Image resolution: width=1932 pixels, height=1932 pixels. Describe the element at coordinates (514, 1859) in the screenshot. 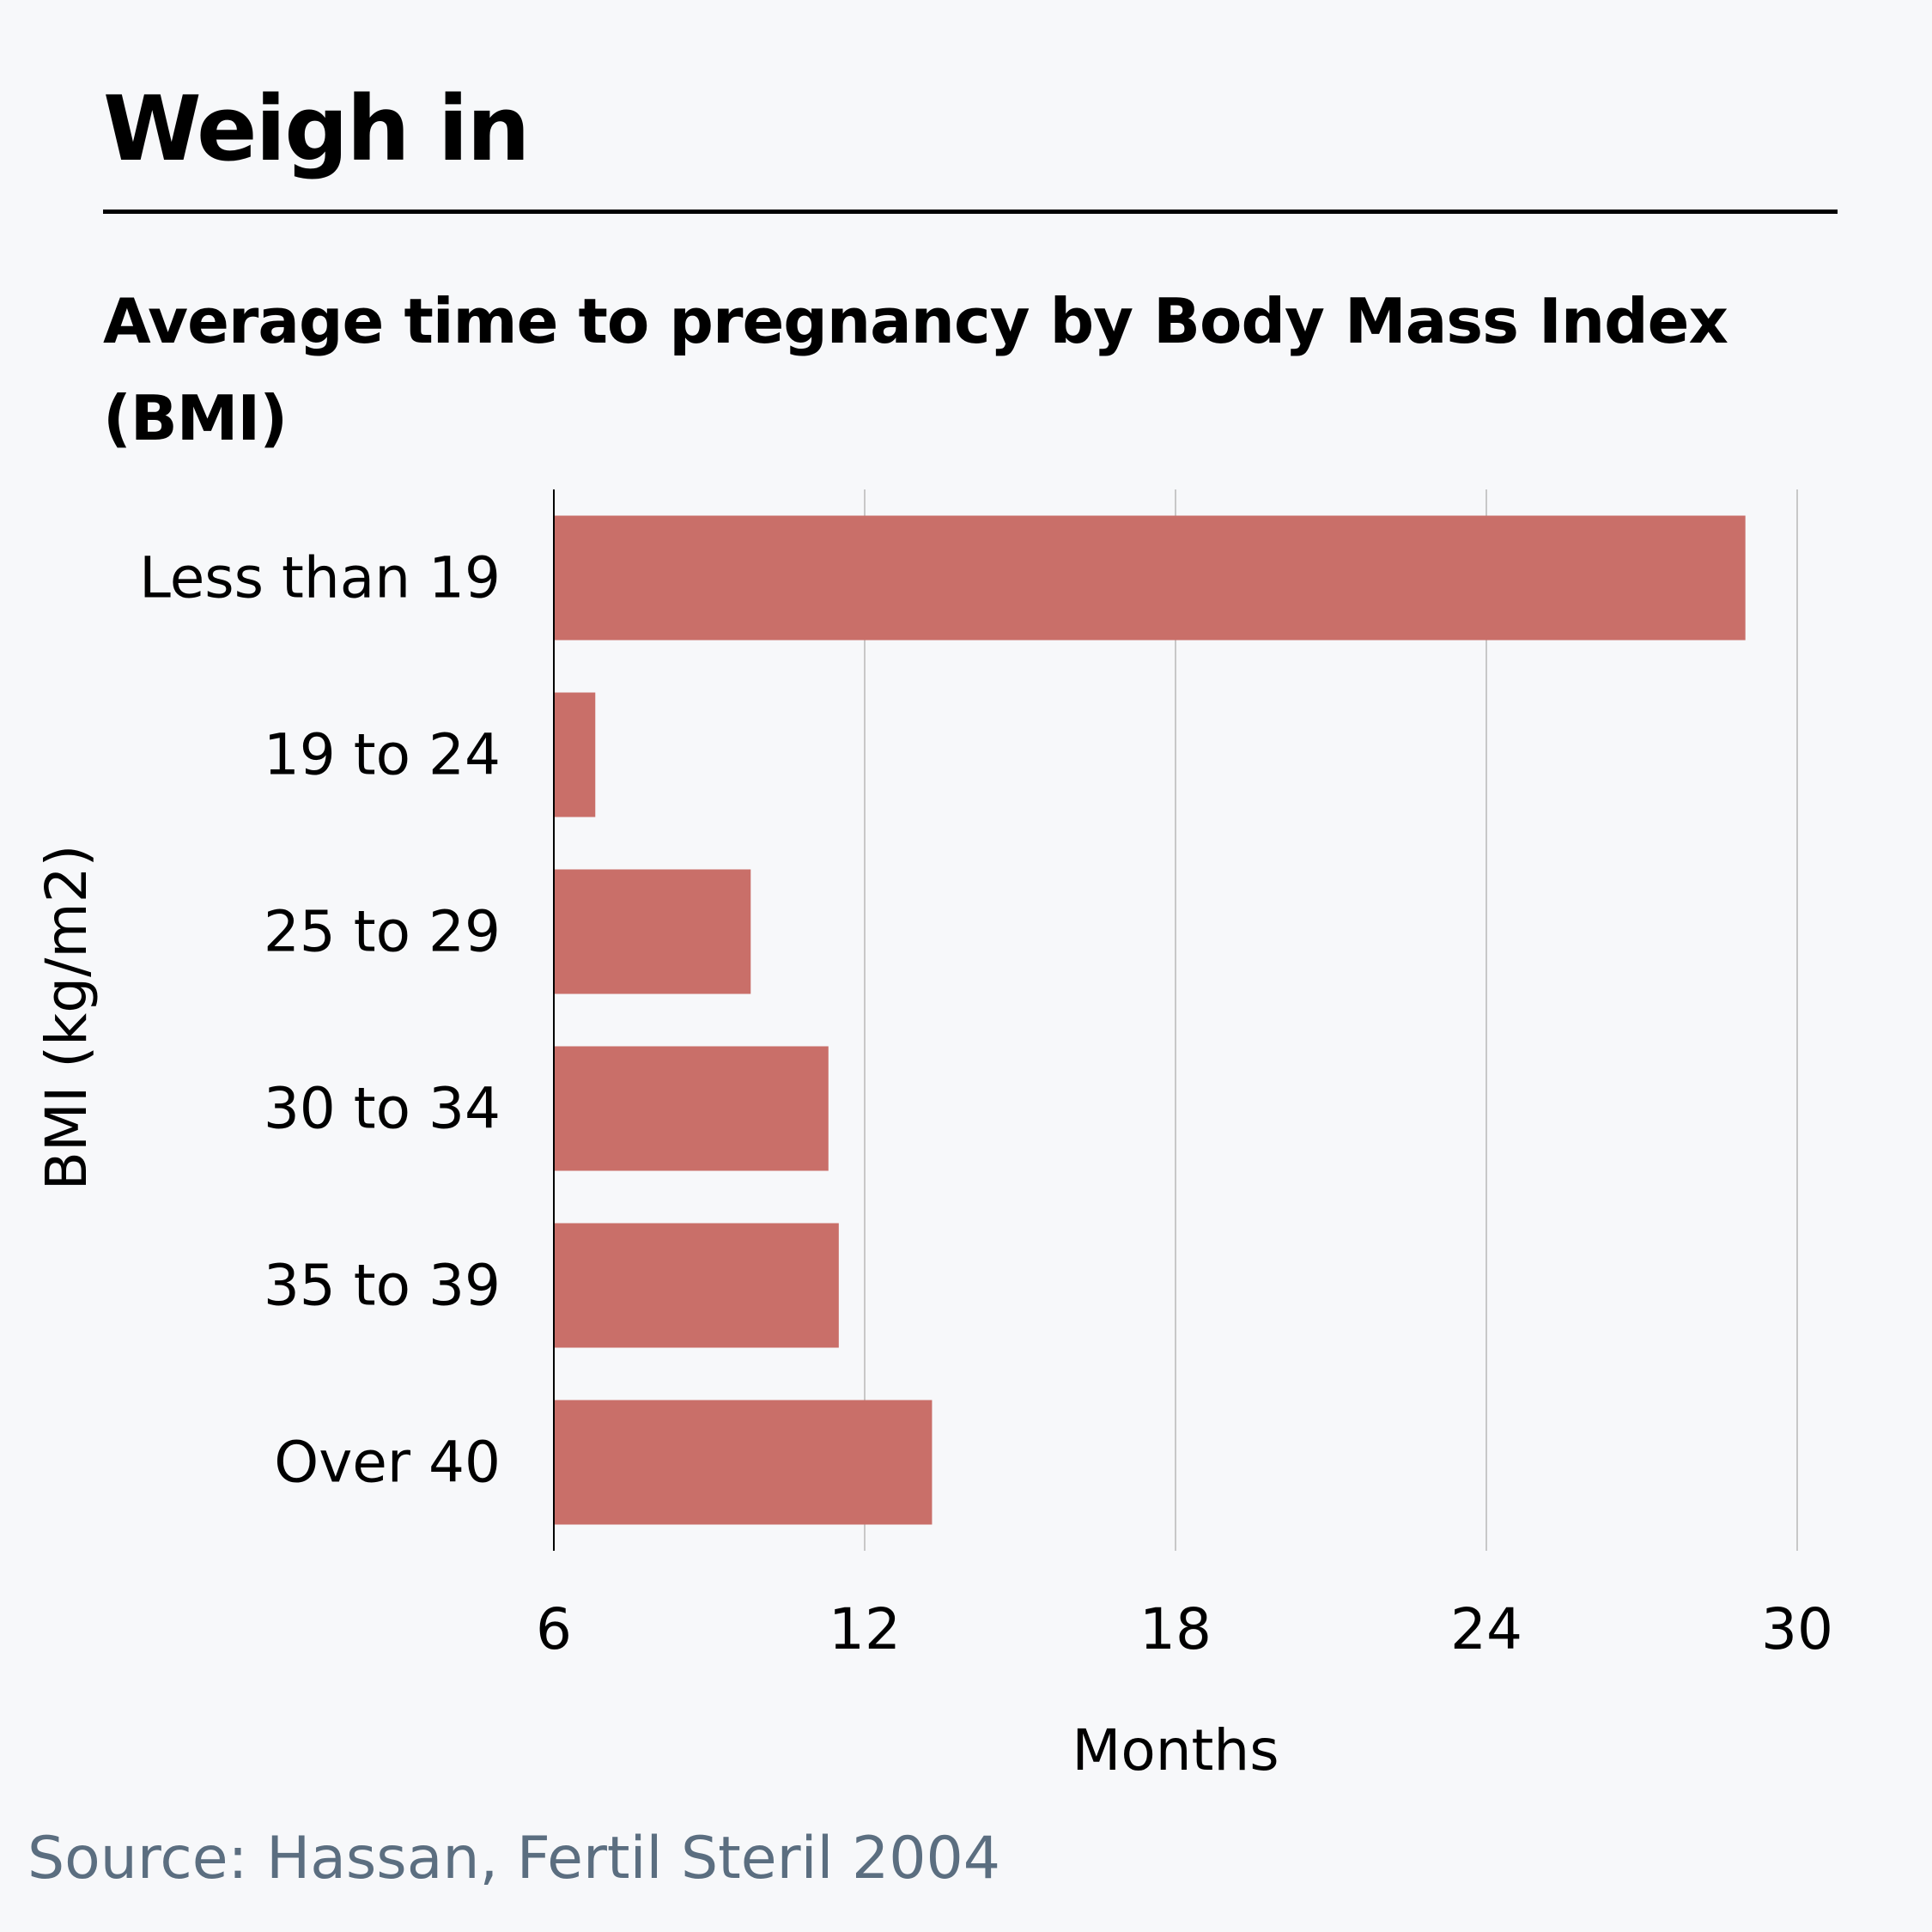

I see `source-note: Source: Hassan, Fertil Steril 2004` at that location.